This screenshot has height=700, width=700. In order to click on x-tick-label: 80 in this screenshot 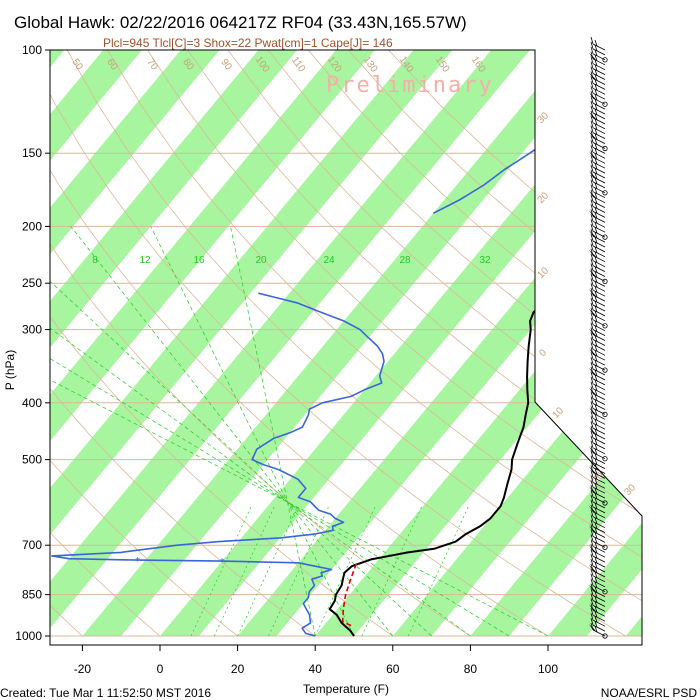, I will do `click(471, 669)`.